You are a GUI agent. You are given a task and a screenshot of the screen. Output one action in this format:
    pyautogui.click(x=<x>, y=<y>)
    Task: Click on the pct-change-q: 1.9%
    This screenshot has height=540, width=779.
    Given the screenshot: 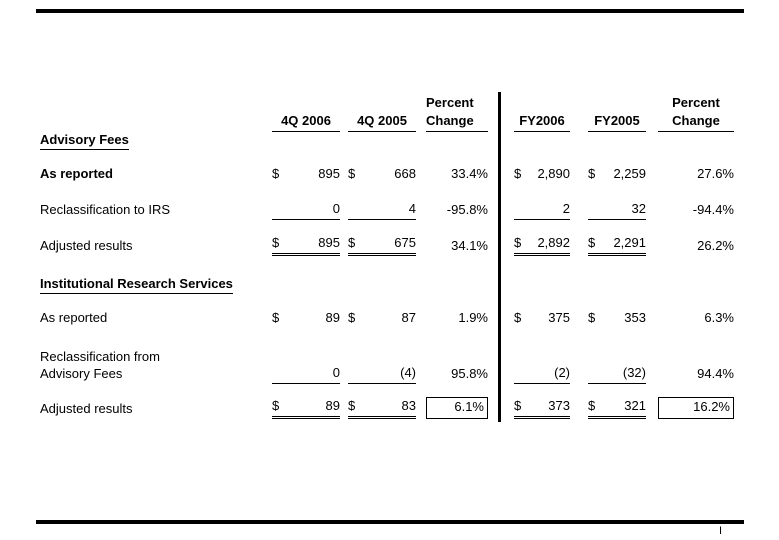 What is the action you would take?
    pyautogui.click(x=473, y=317)
    